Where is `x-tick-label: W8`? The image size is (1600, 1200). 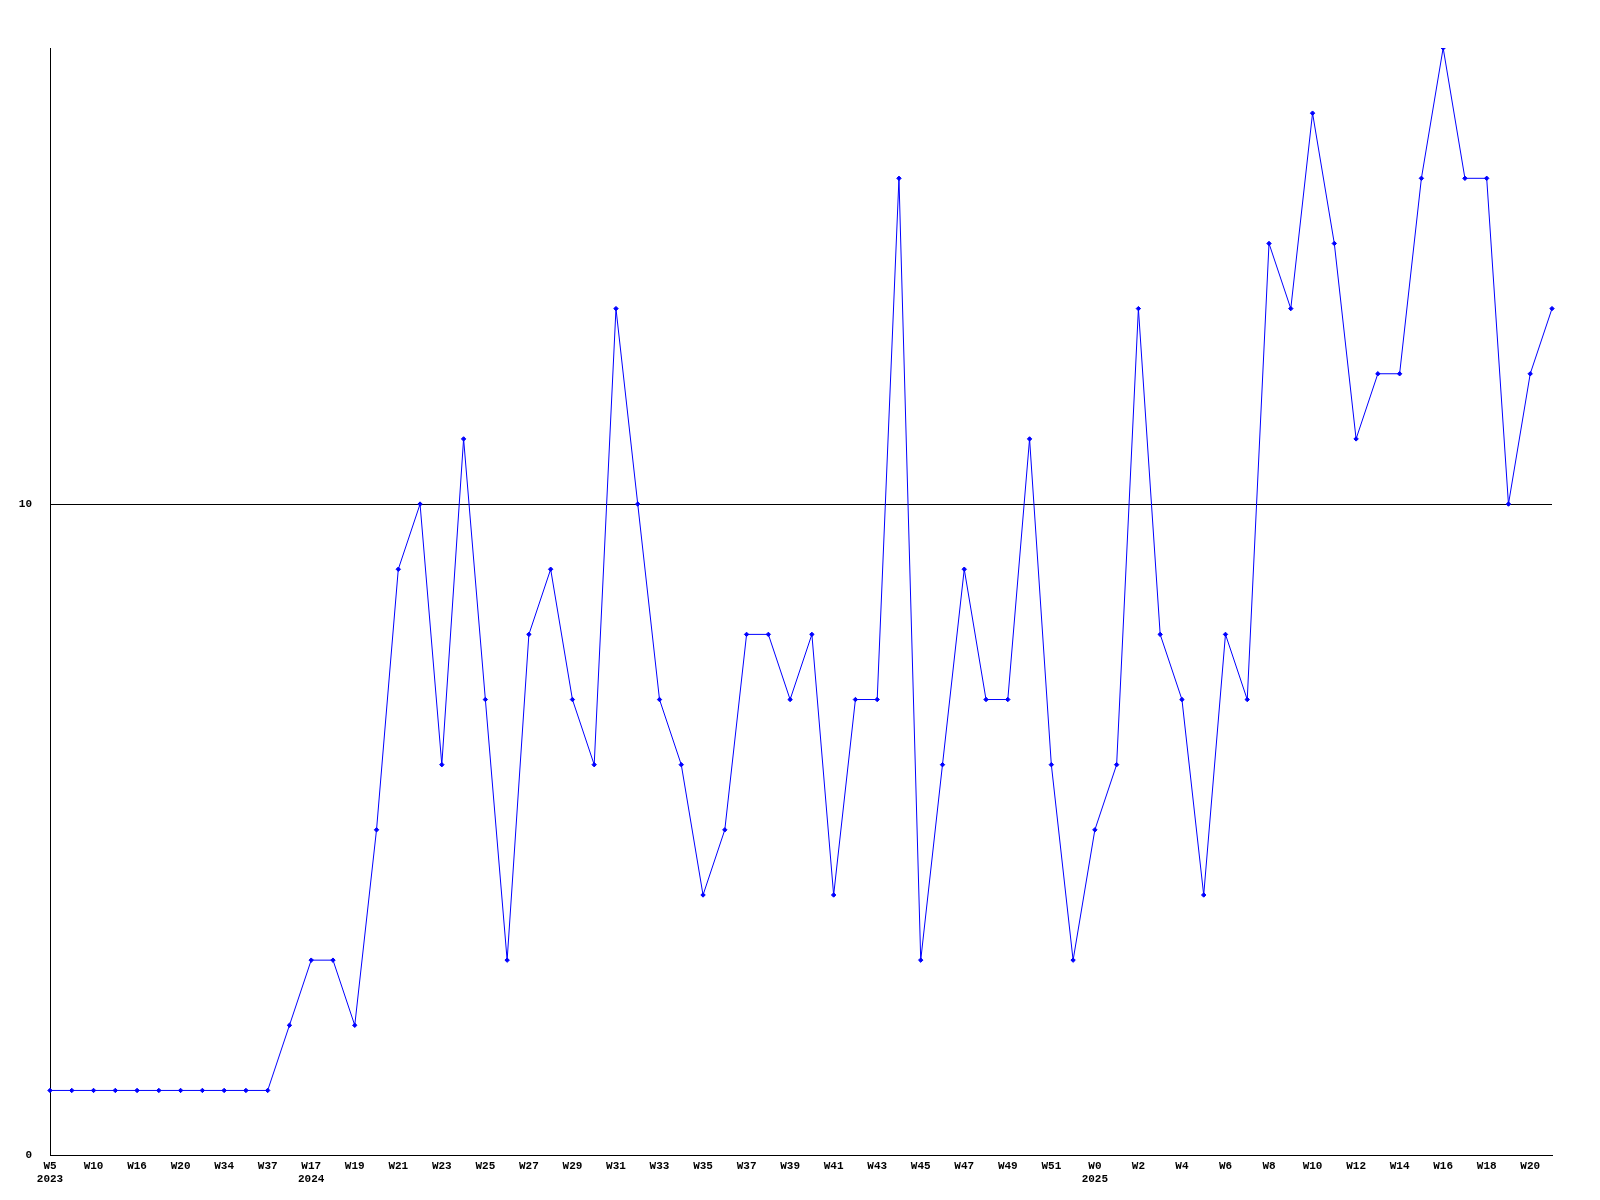
x-tick-label: W8 is located at coordinates (1269, 1165).